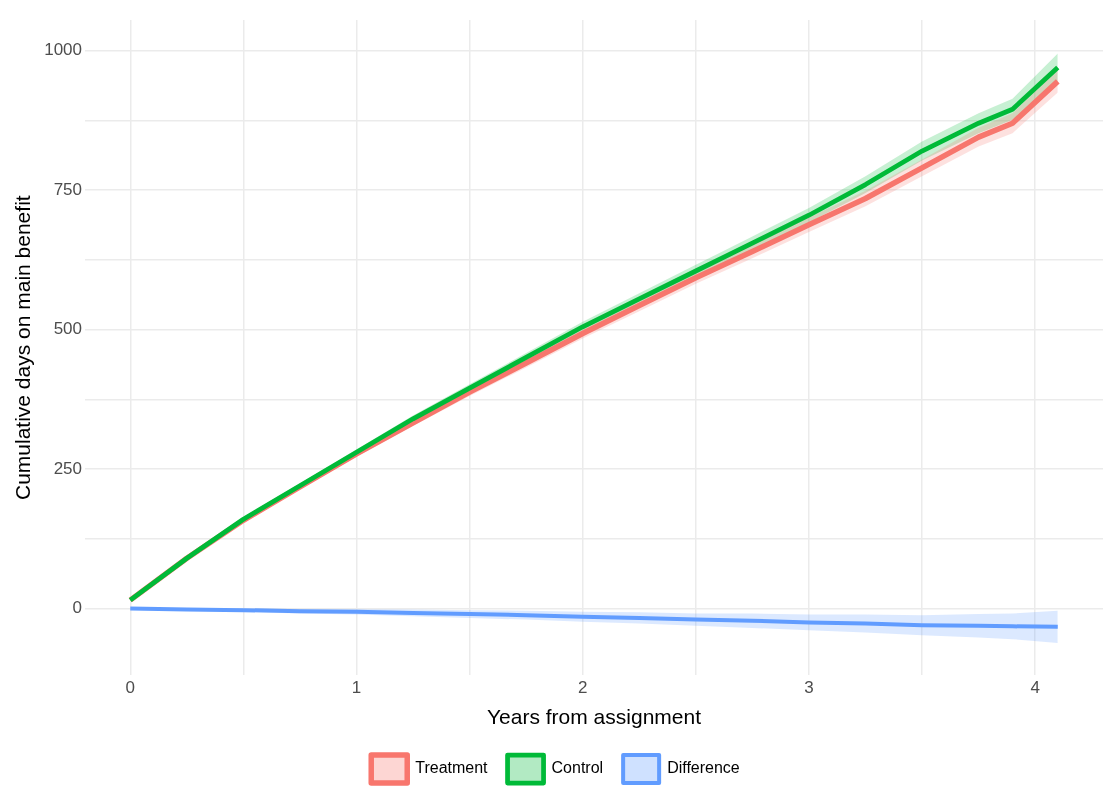  What do you see at coordinates (68, 189) in the screenshot?
I see `y-tick-label: 750` at bounding box center [68, 189].